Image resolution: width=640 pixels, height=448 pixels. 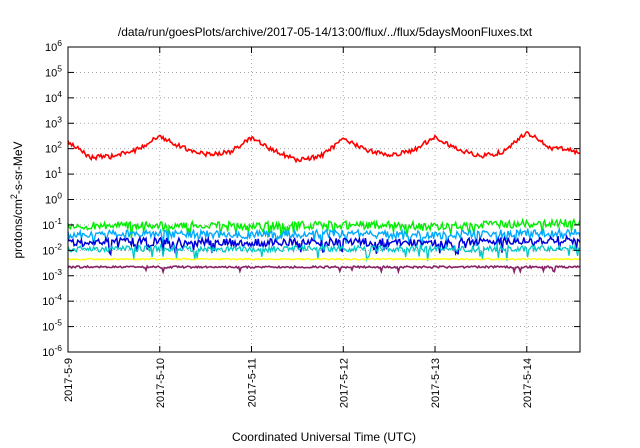 What do you see at coordinates (18, 167) in the screenshot?
I see `y-axis-label-suffix: -s-sr-MeV` at bounding box center [18, 167].